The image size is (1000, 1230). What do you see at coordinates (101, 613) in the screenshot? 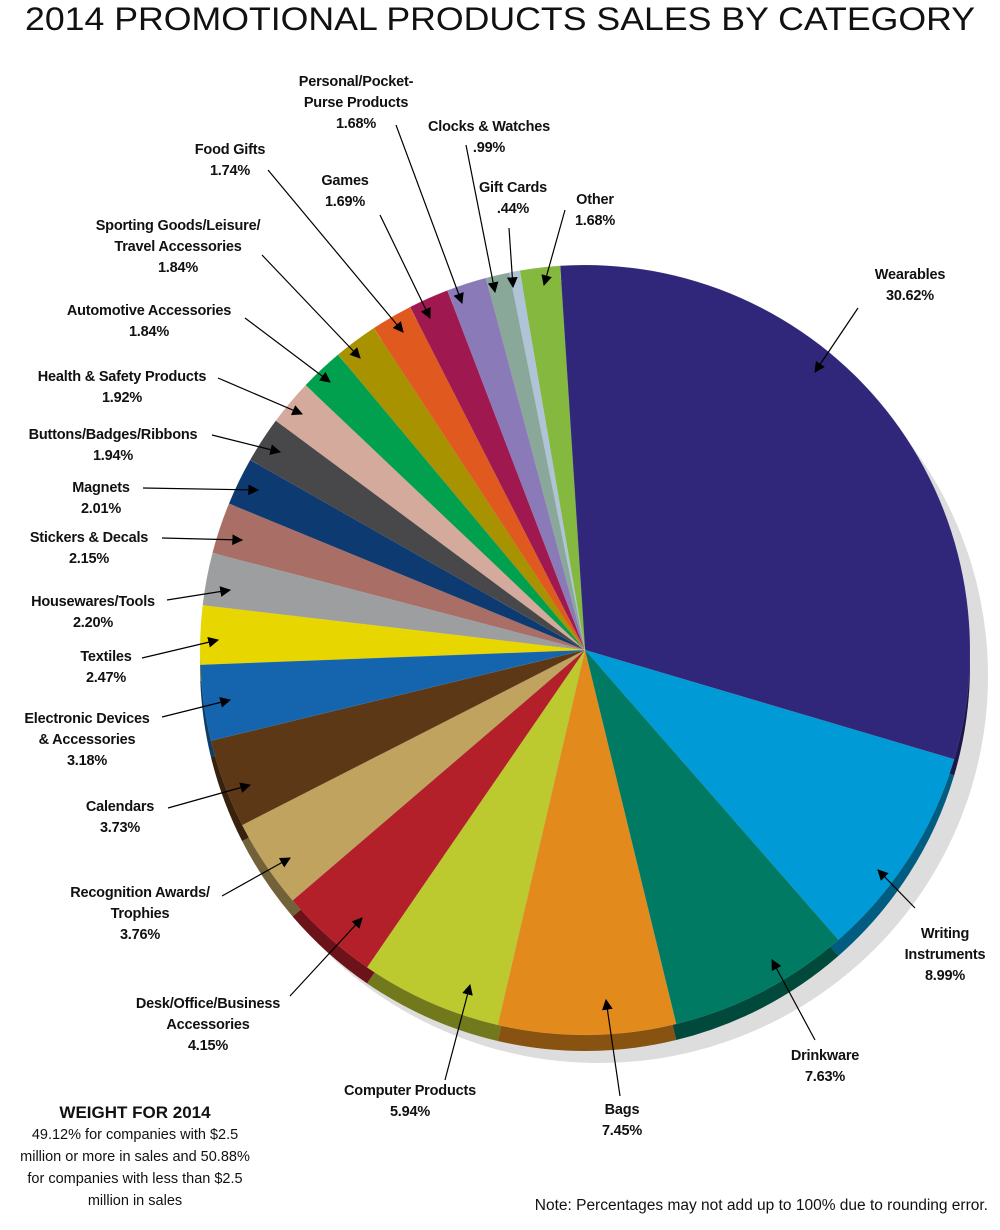
I see `slice-label: Housewares/Tools 2.20%` at bounding box center [101, 613].